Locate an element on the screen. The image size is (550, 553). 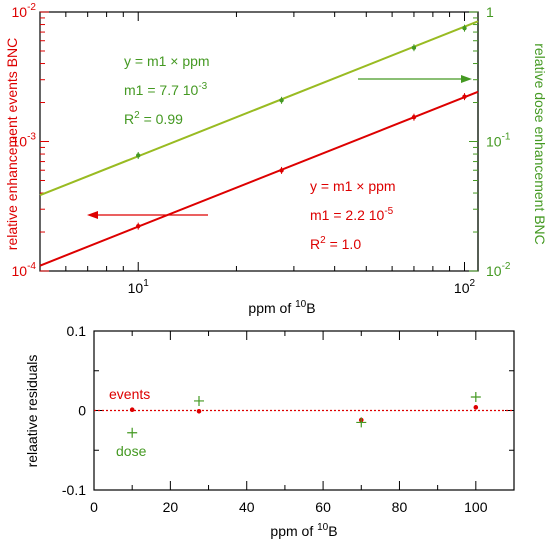
events-r2-exp: 2 is located at coordinates (323, 240).